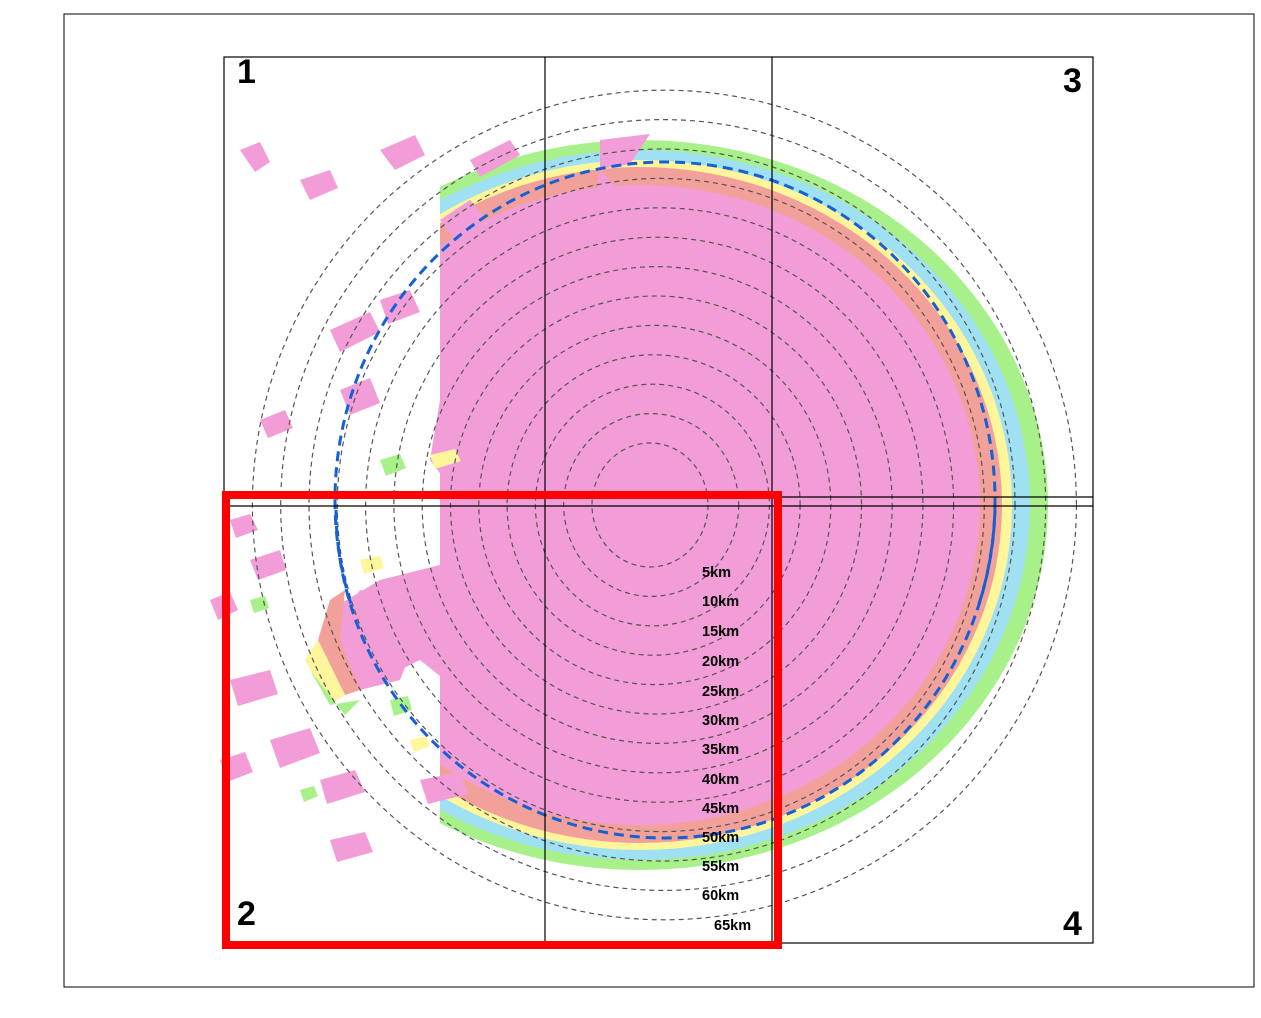 The width and height of the screenshot is (1261, 1018). What do you see at coordinates (720, 602) in the screenshot?
I see `ring-label: 10km` at bounding box center [720, 602].